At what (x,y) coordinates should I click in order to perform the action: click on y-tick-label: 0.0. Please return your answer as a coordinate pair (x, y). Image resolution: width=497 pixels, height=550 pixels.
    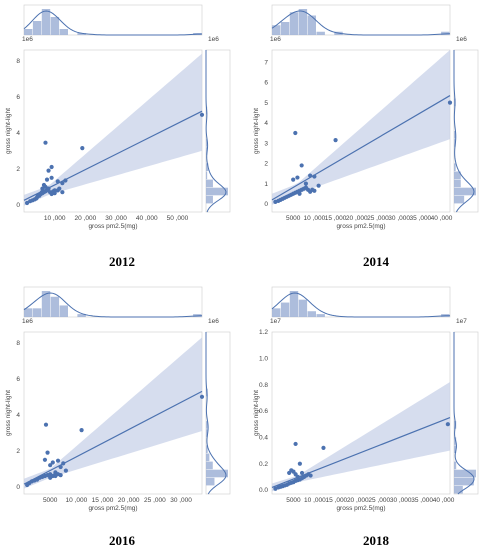
    Looking at the image, I should click on (263, 490).